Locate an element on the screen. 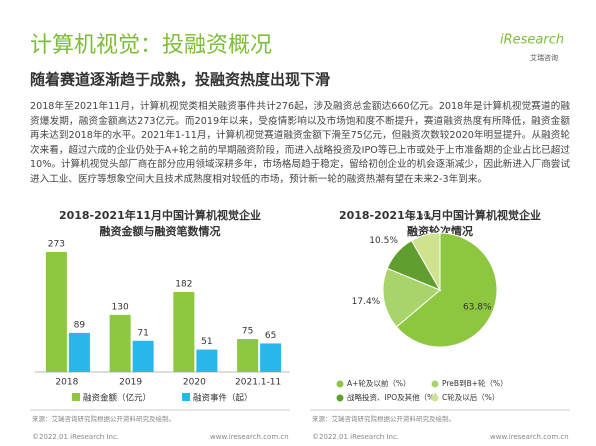 This screenshot has height=446, width=596. x-tick-label: 2018 is located at coordinates (66, 383).